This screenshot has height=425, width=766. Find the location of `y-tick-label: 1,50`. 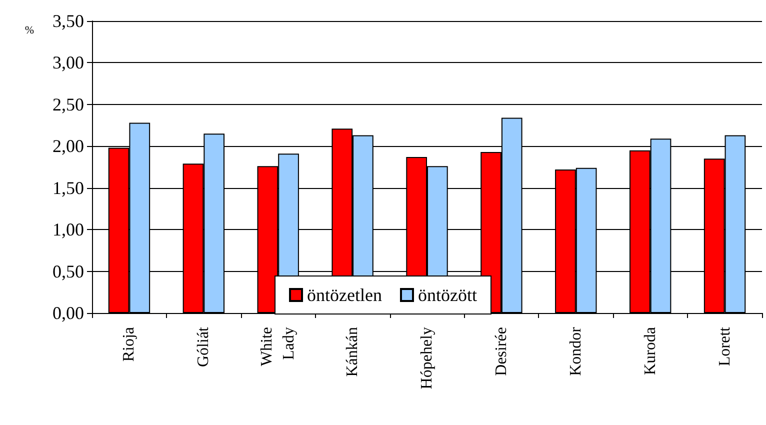

y-tick-label: 1,50 is located at coordinates (68, 188).